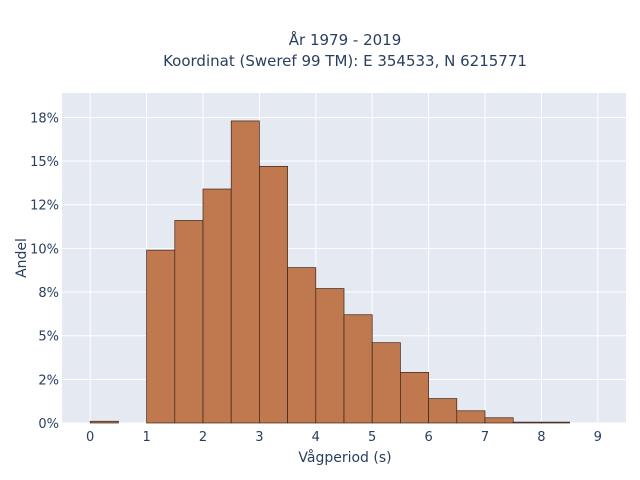  I want to click on x-axis-label: Vågperiod (s), so click(344, 457).